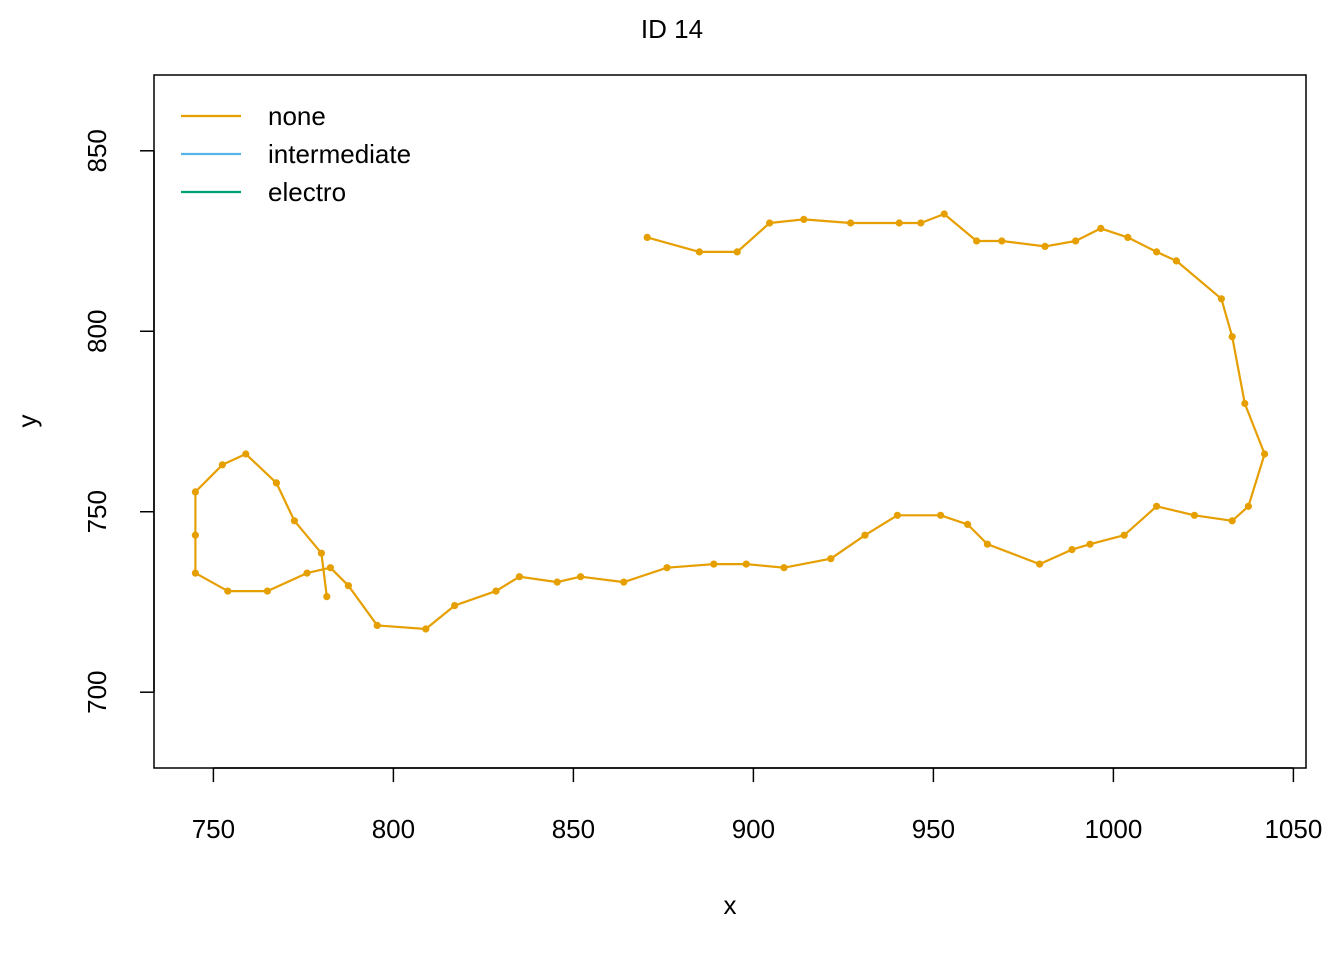 This screenshot has height=960, width=1344. Describe the element at coordinates (213, 829) in the screenshot. I see `x-tick-label: 750` at that location.